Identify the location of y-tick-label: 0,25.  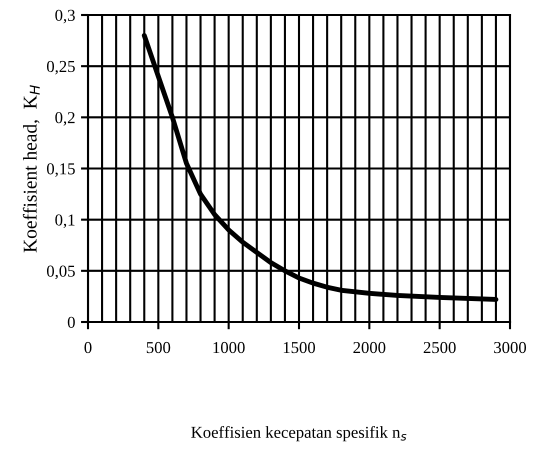
(60, 67).